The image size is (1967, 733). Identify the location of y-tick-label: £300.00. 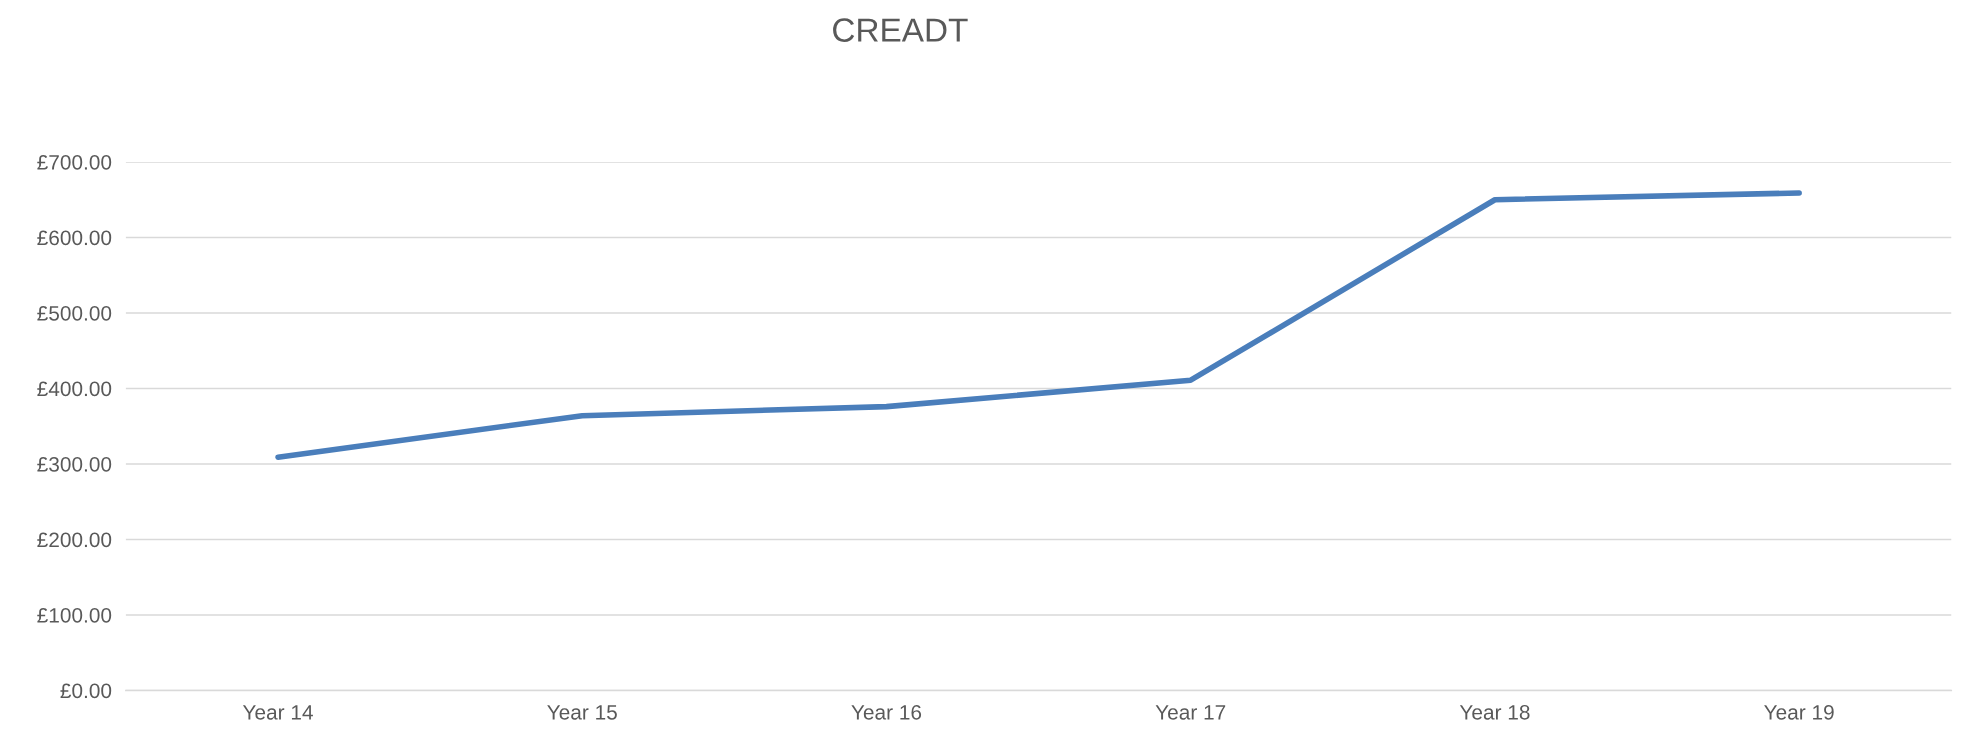
(74, 464).